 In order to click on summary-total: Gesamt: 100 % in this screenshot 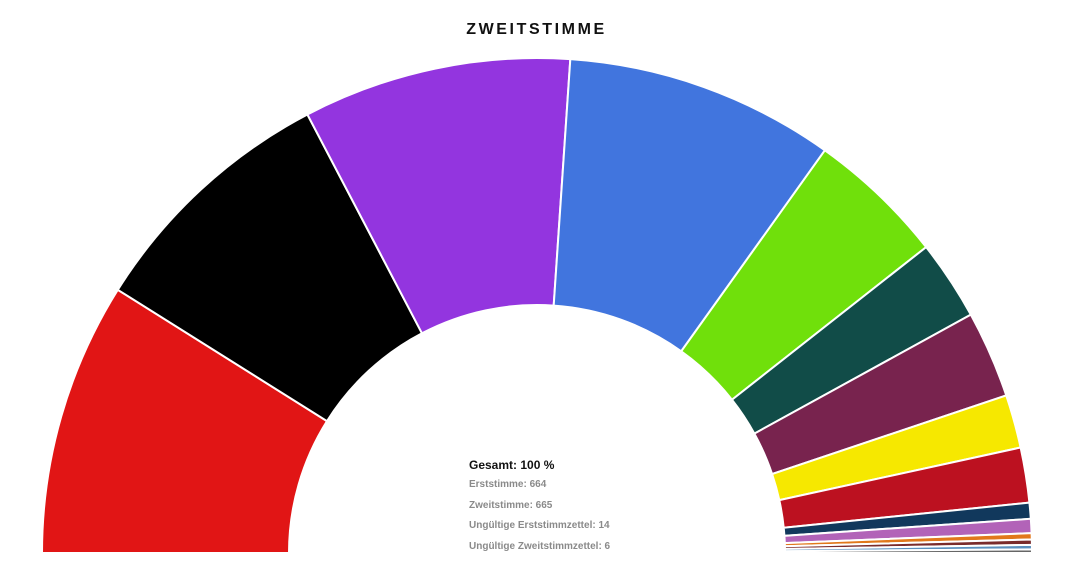, I will do `click(539, 465)`.